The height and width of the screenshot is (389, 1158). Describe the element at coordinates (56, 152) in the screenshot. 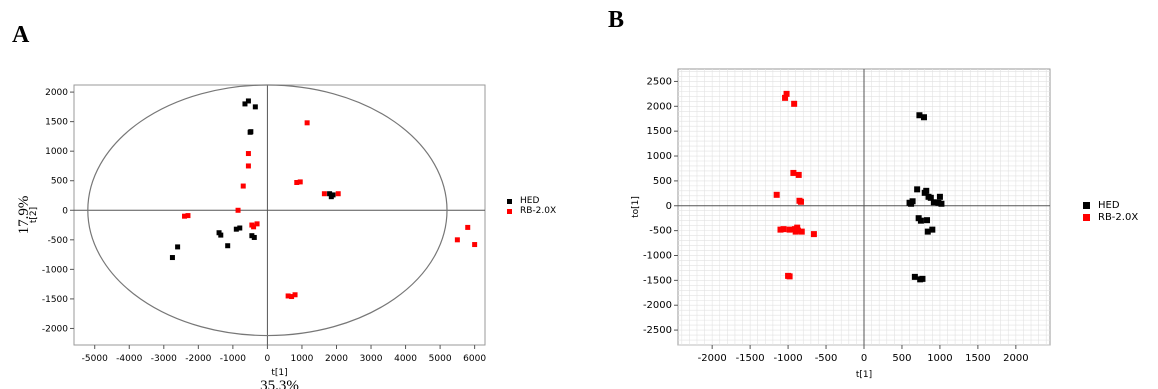

I see `y-tick-label: 1000` at that location.